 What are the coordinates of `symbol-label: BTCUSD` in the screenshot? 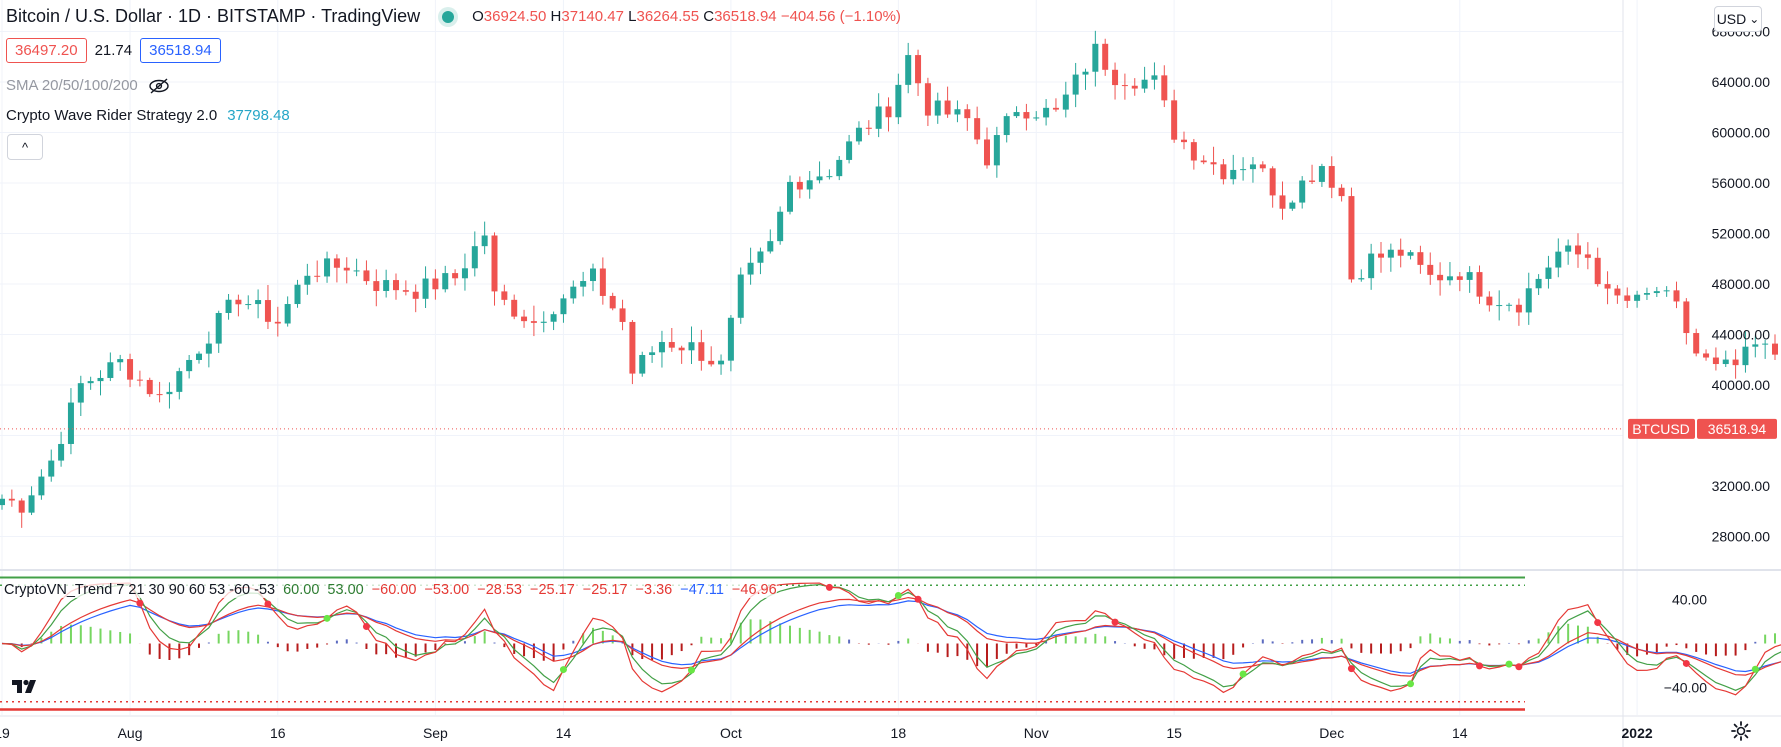 It's located at (1661, 429).